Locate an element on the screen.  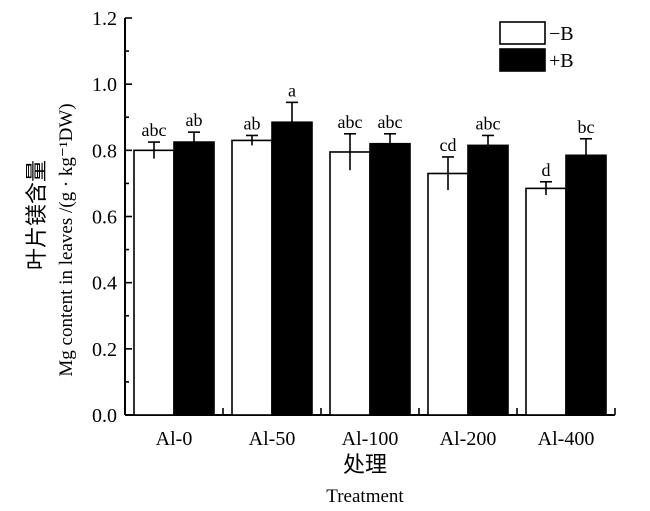
significance-letter: bc is located at coordinates (586, 127).